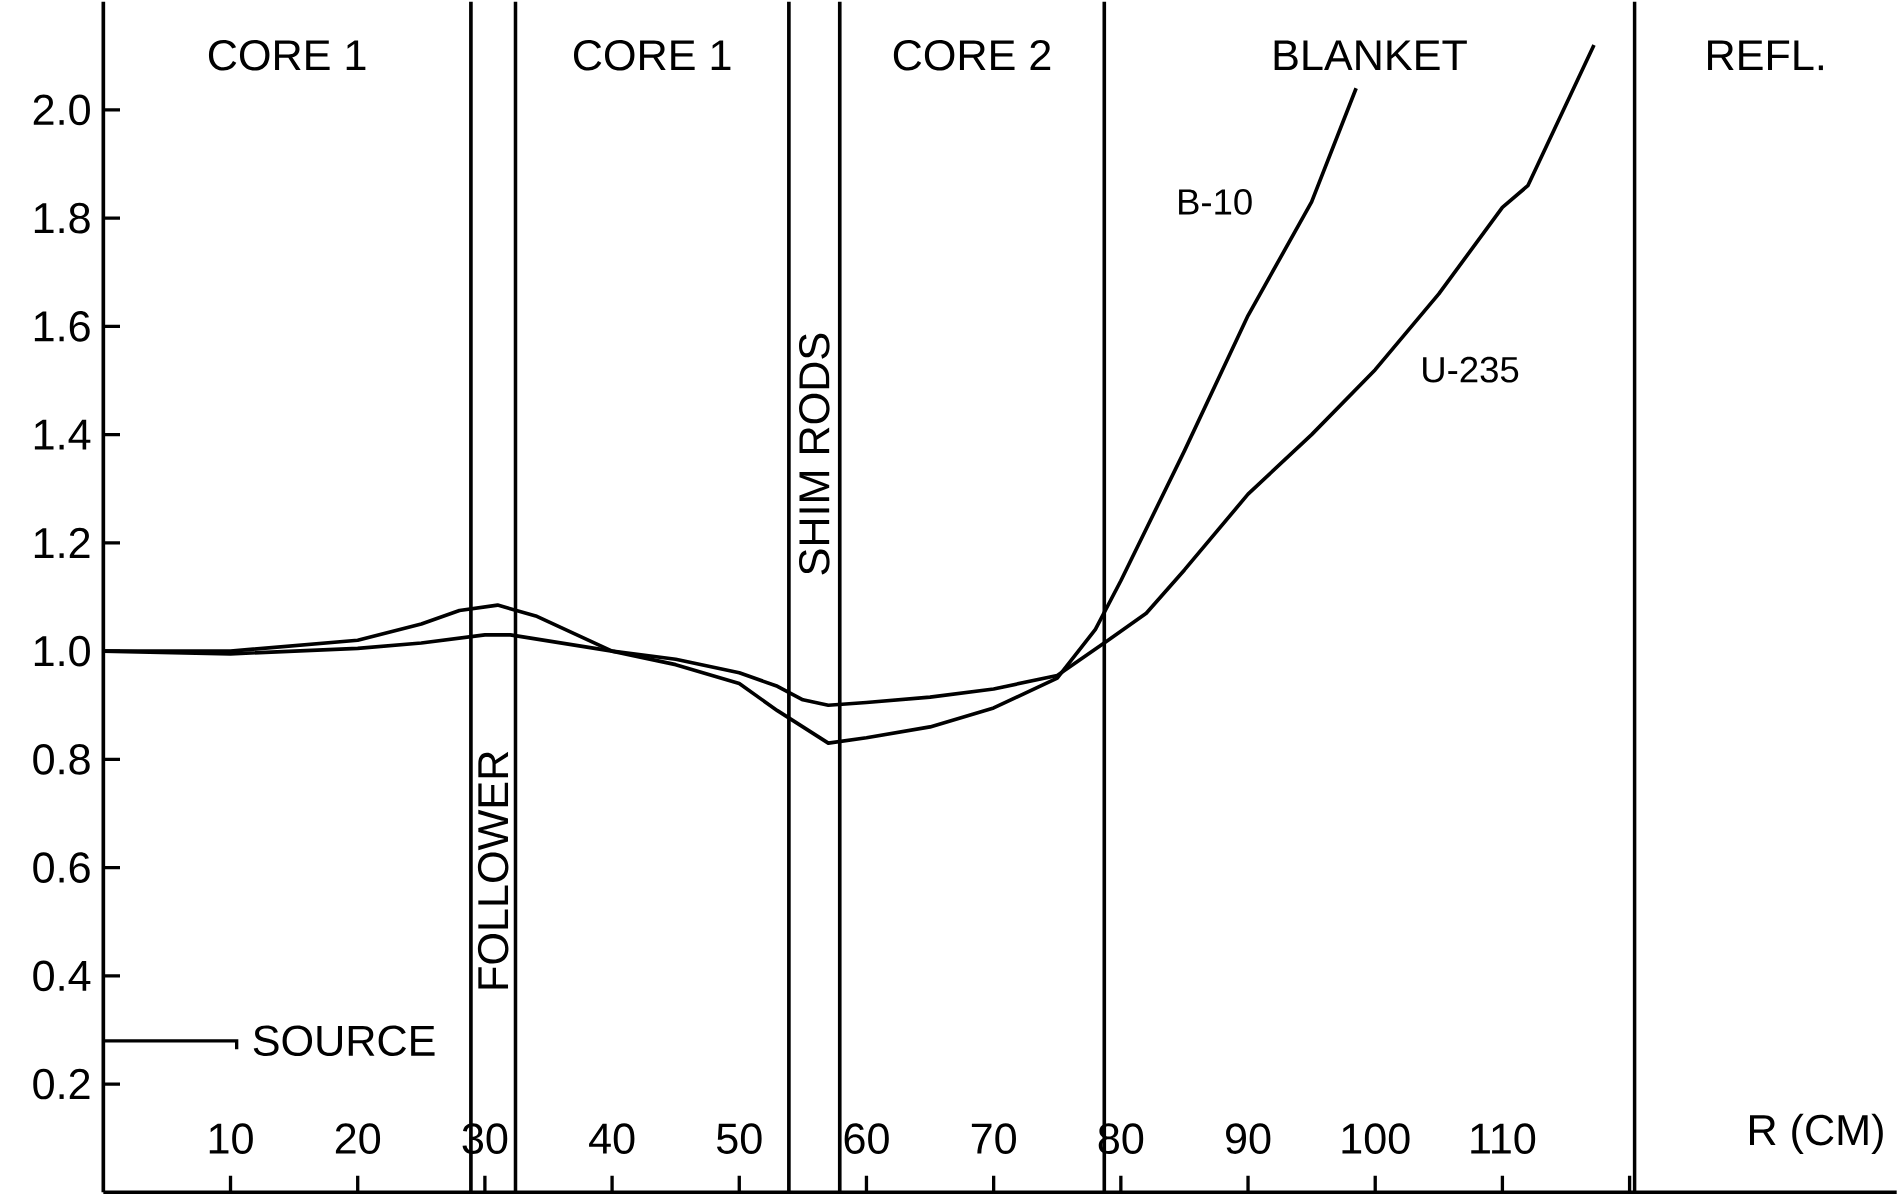  I want to click on y-tick-label: 0.8, so click(61, 759).